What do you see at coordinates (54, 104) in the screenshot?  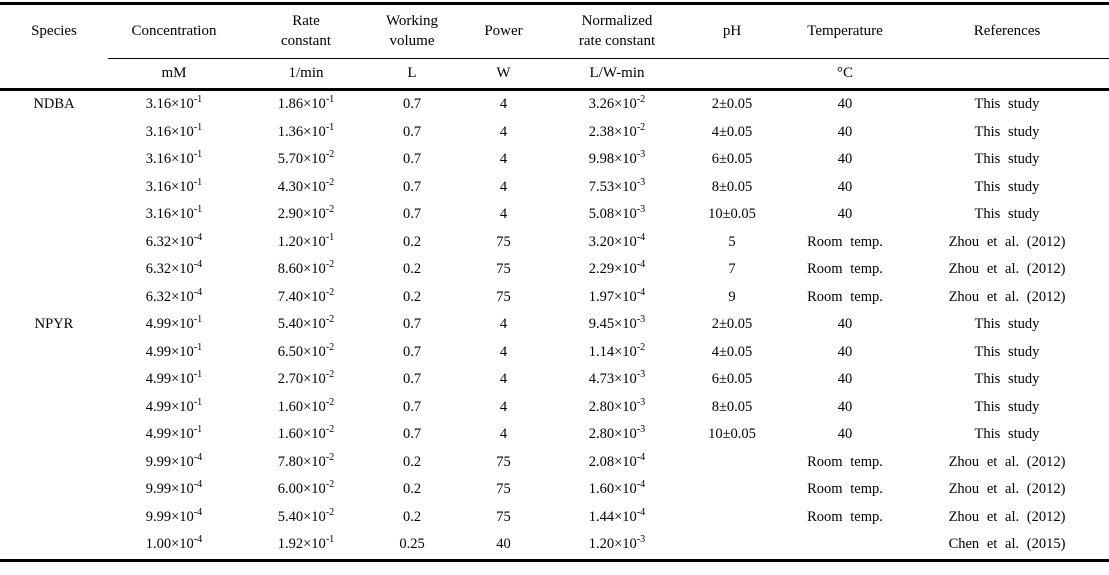 I see `cell-species: NDBA` at bounding box center [54, 104].